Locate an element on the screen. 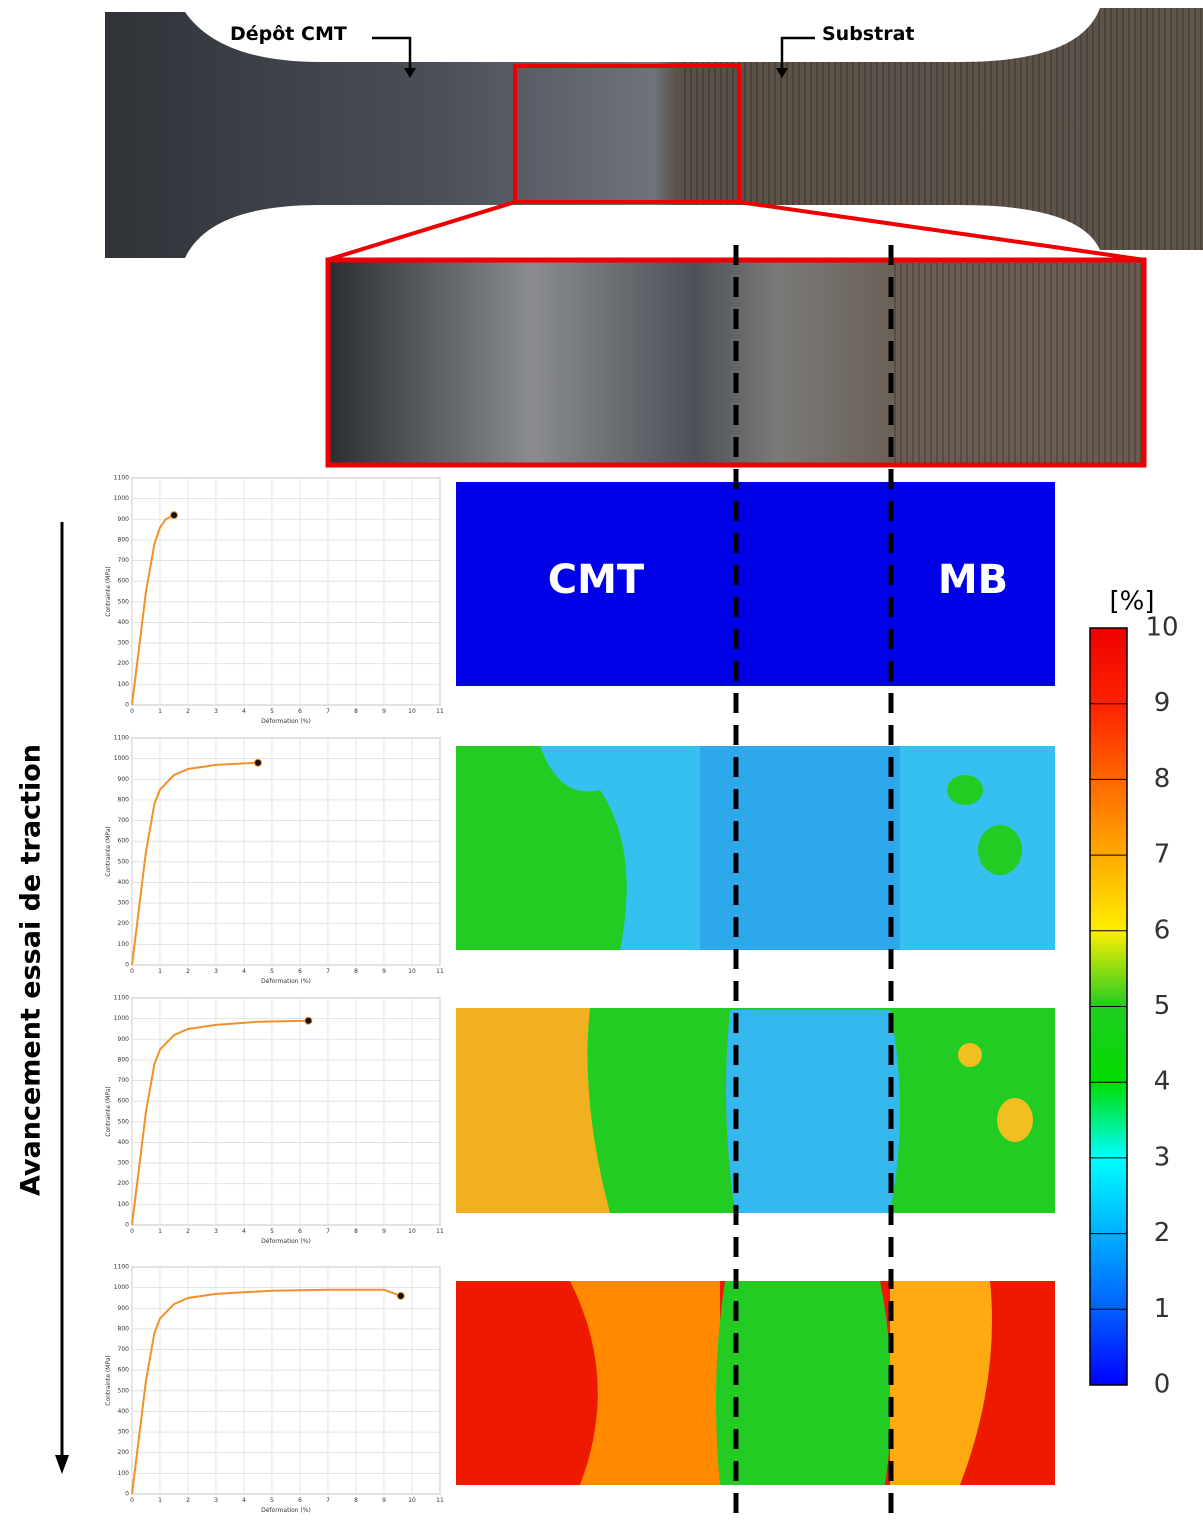  annotation: Dépôt CMT is located at coordinates (288, 34).